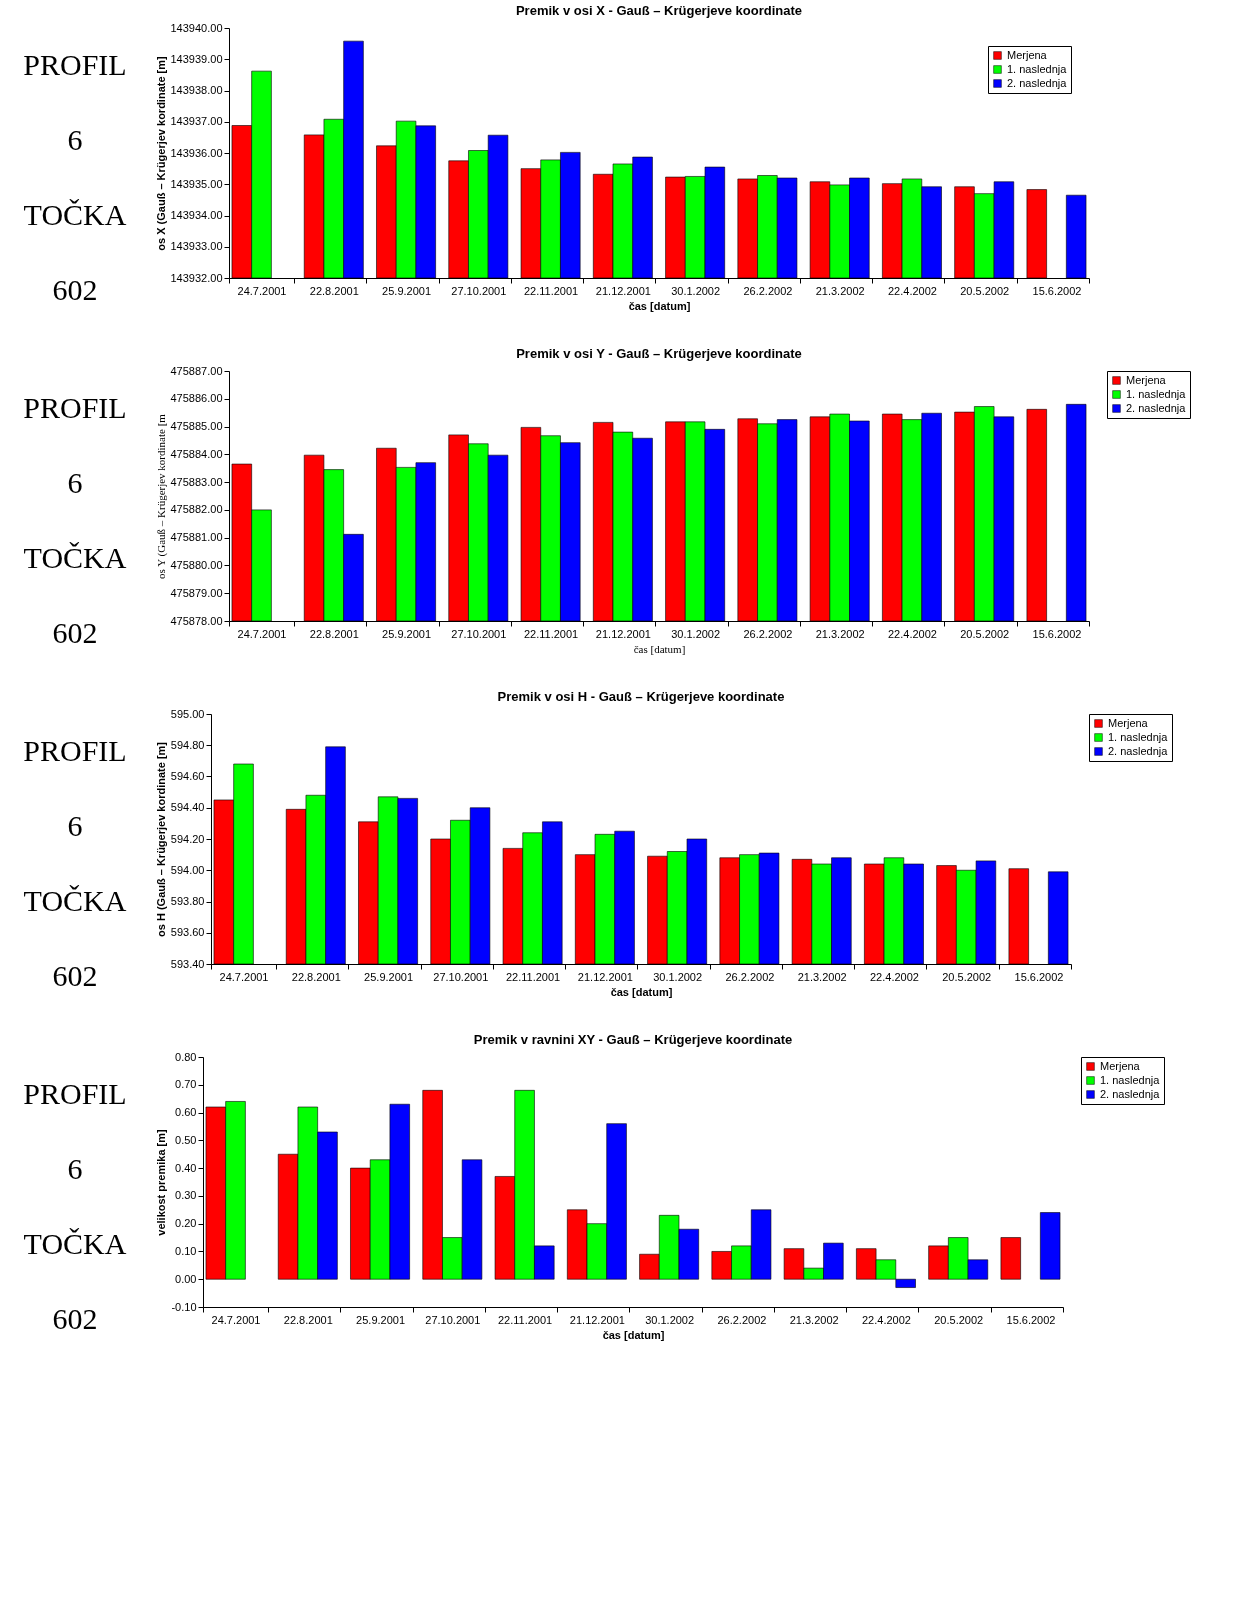 This screenshot has height=1602, width=1242. What do you see at coordinates (186, 1056) in the screenshot?
I see `y-tick-label: 0.80` at bounding box center [186, 1056].